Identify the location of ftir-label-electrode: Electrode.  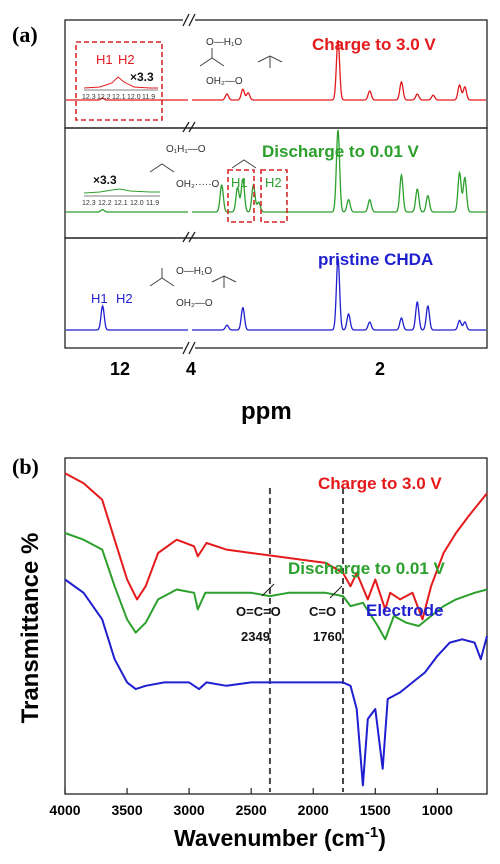
(404, 610).